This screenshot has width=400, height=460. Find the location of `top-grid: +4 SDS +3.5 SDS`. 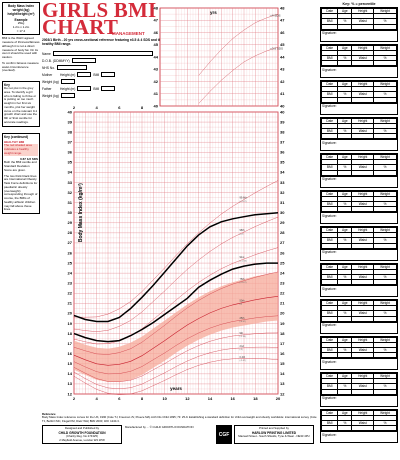

top-grid: +4 SDS +3.5 SDS is located at coordinates (221, 57).